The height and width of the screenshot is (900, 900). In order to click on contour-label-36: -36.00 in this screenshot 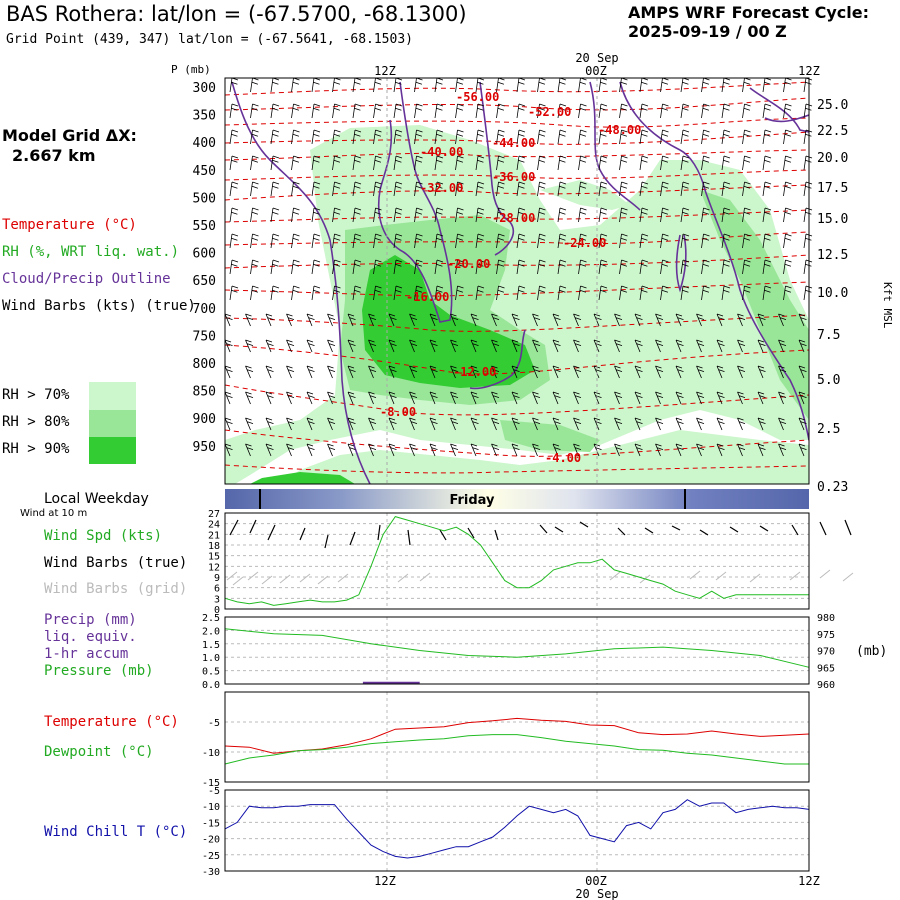, I will do `click(513, 177)`.